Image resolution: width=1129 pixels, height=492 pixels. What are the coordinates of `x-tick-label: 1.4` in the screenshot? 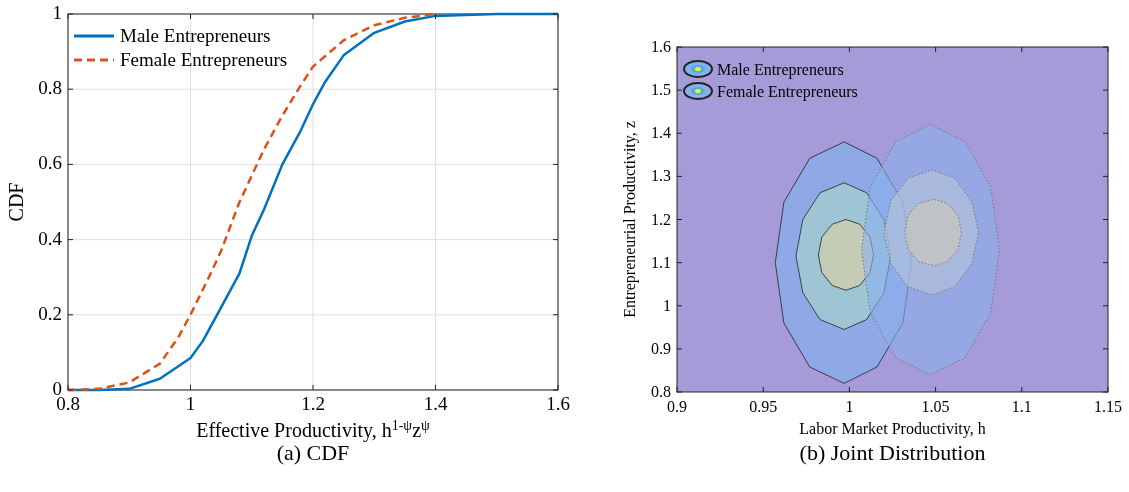 It's located at (435, 403).